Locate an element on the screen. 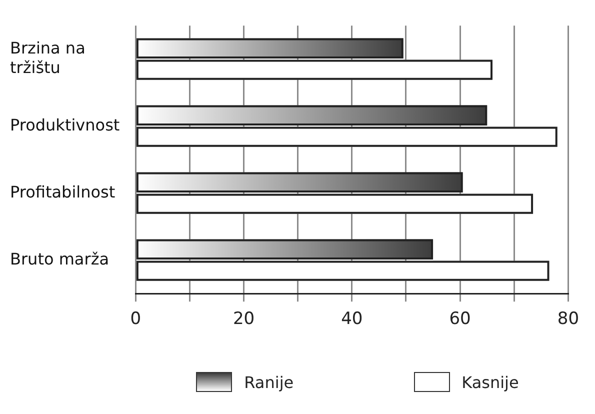 Image resolution: width=595 pixels, height=414 pixels. y-tick-label: Produktivnost is located at coordinates (65, 124).